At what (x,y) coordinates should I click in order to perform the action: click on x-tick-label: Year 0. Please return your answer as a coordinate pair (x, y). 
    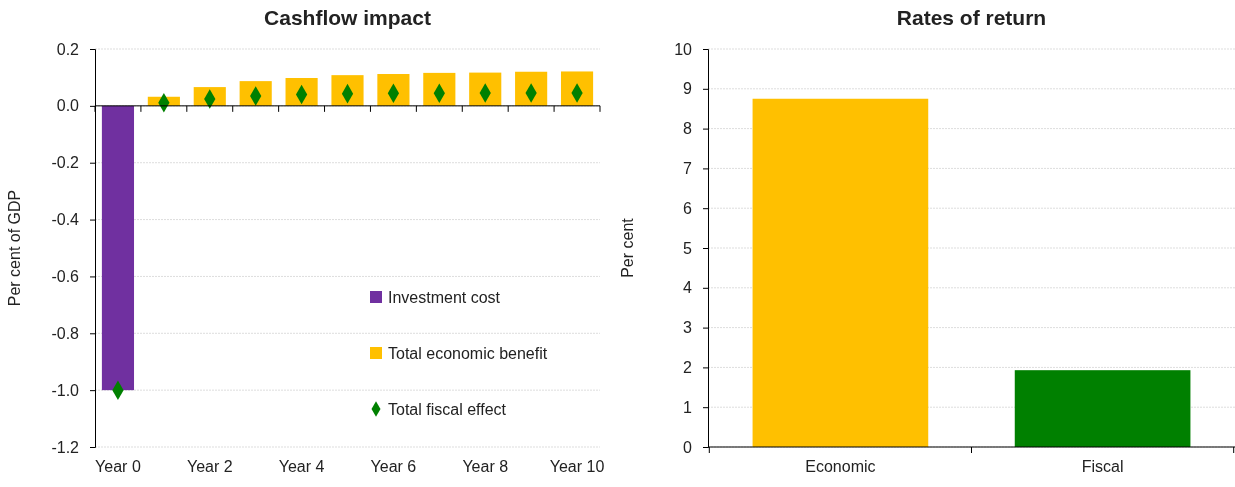
    Looking at the image, I should click on (118, 466).